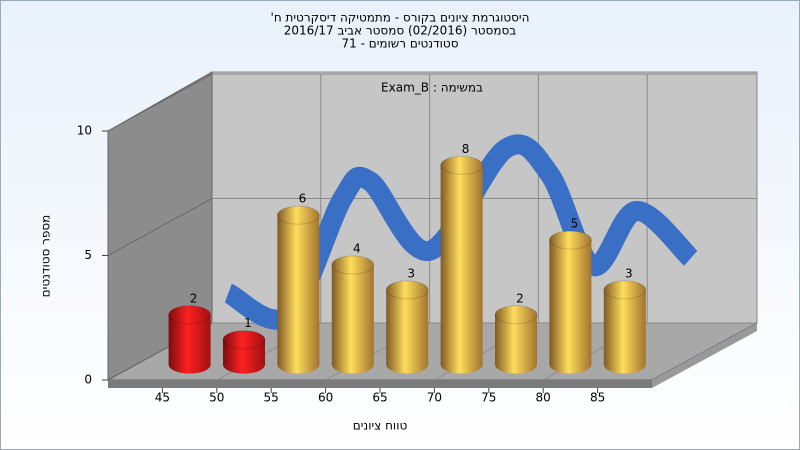 This screenshot has width=800, height=450. Describe the element at coordinates (434, 398) in the screenshot. I see `x-tick-label: 70` at that location.